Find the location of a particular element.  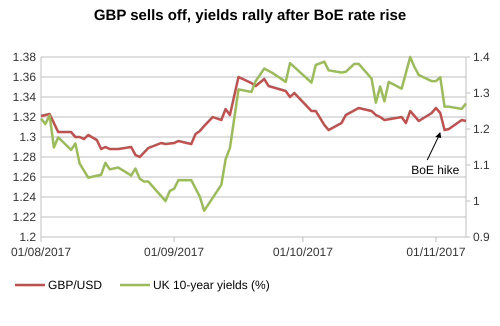

y-tick-label: 1.2 is located at coordinates (27, 237).